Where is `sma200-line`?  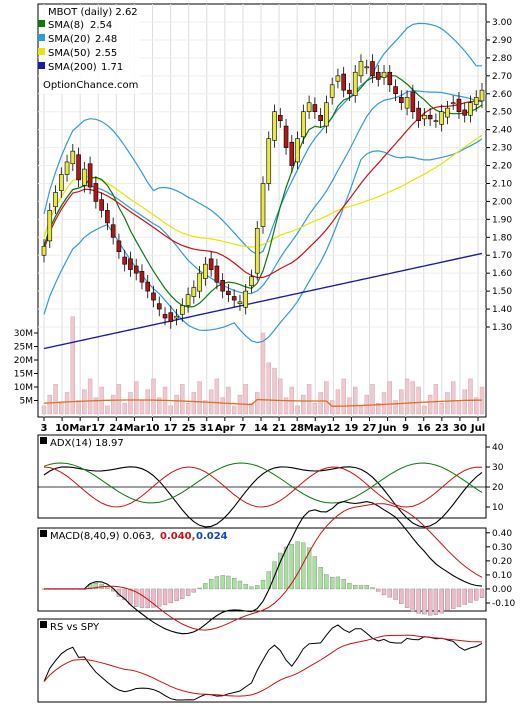 sma200-line is located at coordinates (263, 301).